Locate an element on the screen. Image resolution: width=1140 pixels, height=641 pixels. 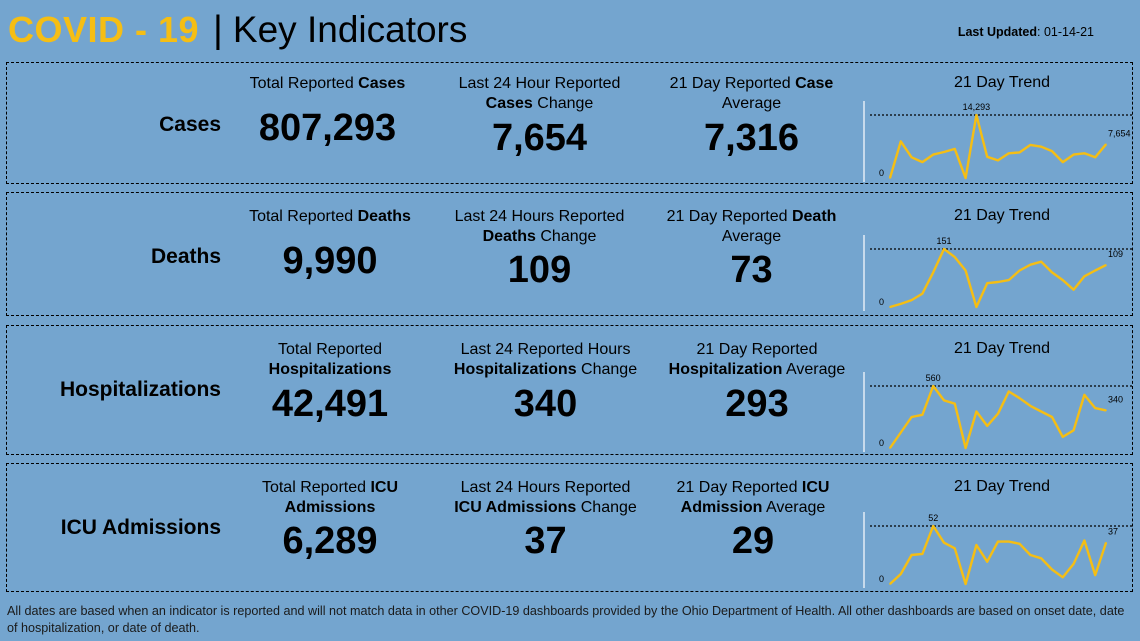
avg-21day: 21 Day Reported ICU Admission Average 29 is located at coordinates (753, 533).